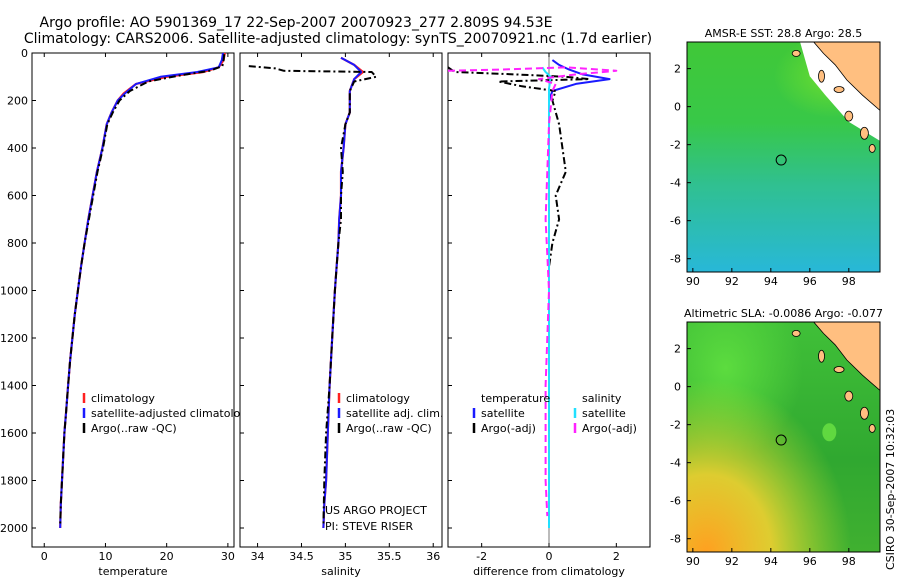  Describe the element at coordinates (17, 101) in the screenshot. I see `depth-tick-label: 200` at that location.